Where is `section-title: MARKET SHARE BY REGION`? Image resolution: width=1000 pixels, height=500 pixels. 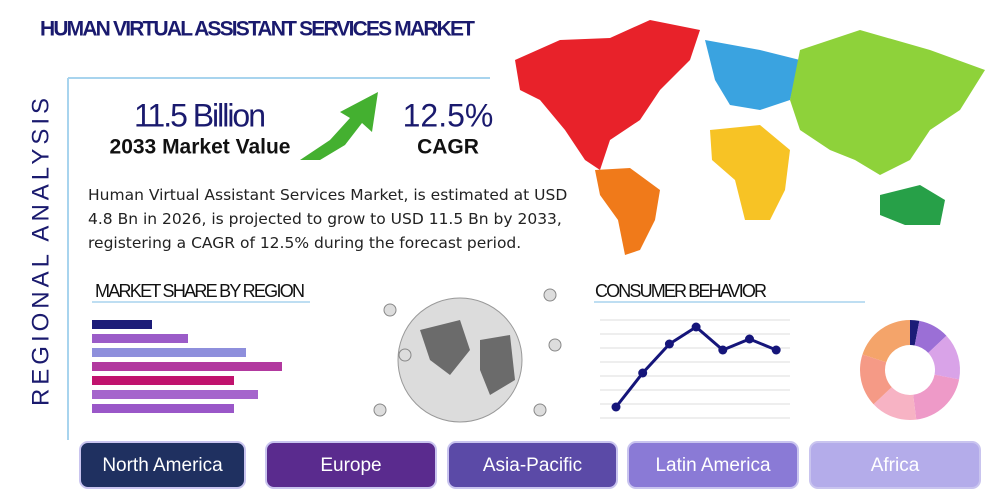
section-title: MARKET SHARE BY REGION is located at coordinates (200, 291).